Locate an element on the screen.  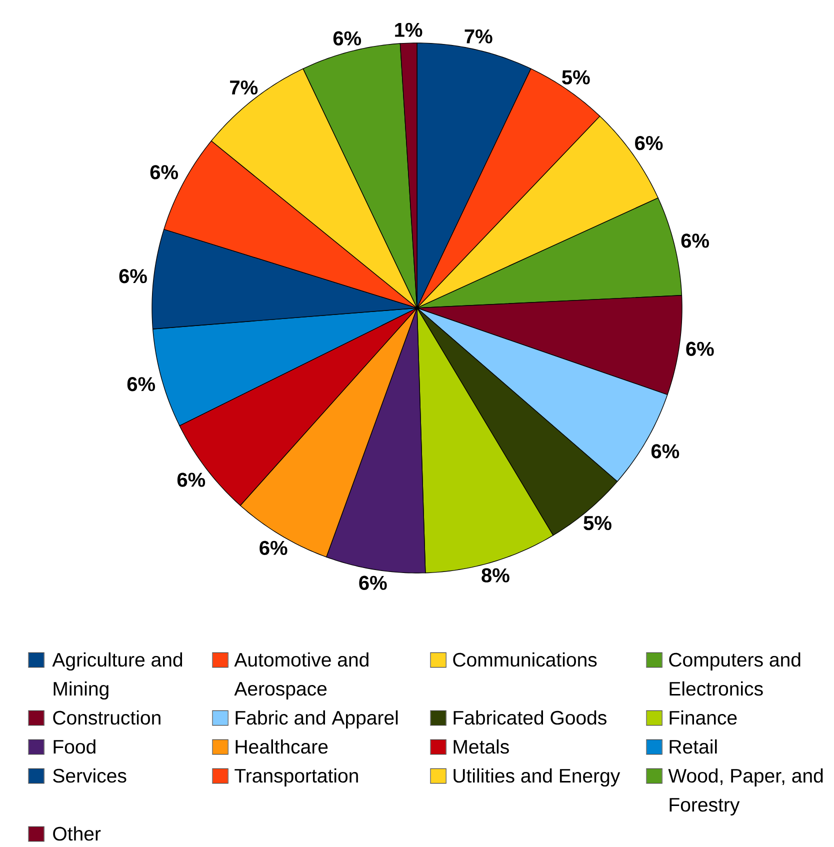
legend-label: Other is located at coordinates (77, 833).